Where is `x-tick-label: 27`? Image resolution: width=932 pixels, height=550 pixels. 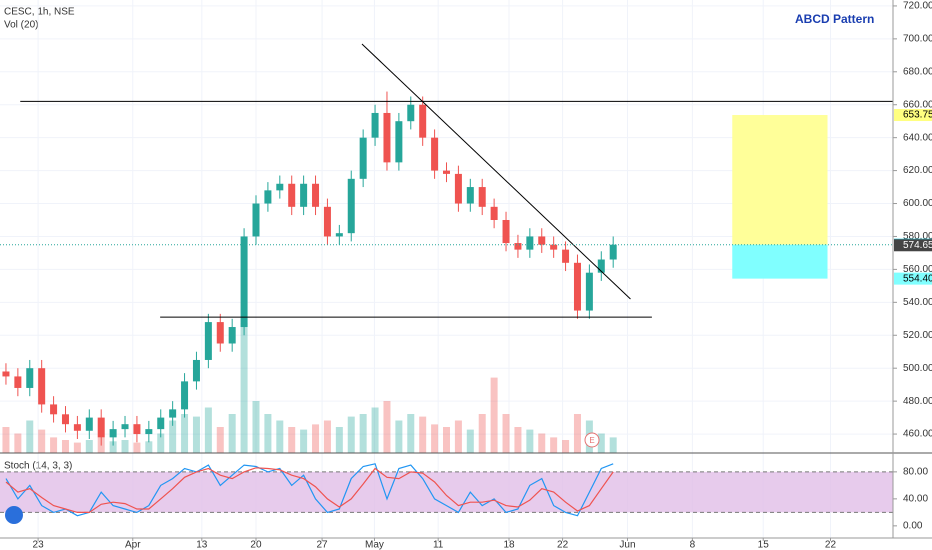
x-tick-label: 27 is located at coordinates (323, 545).